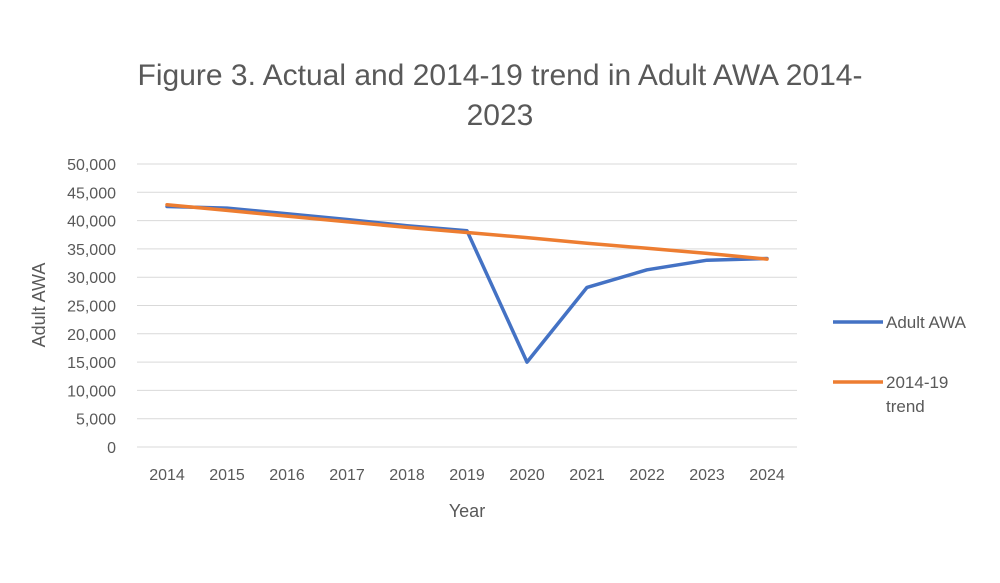 This screenshot has width=1000, height=583. What do you see at coordinates (167, 475) in the screenshot?
I see `x-tick-label: 2014` at bounding box center [167, 475].